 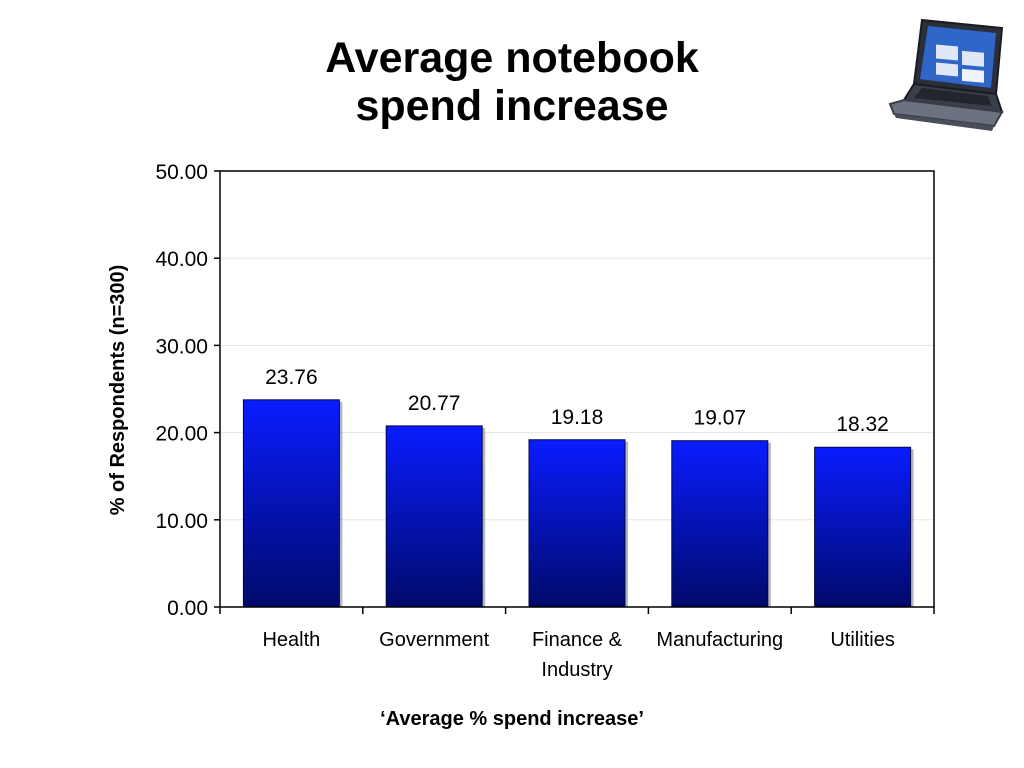 I want to click on chart-title: Average notebook spend increase, so click(x=512, y=82).